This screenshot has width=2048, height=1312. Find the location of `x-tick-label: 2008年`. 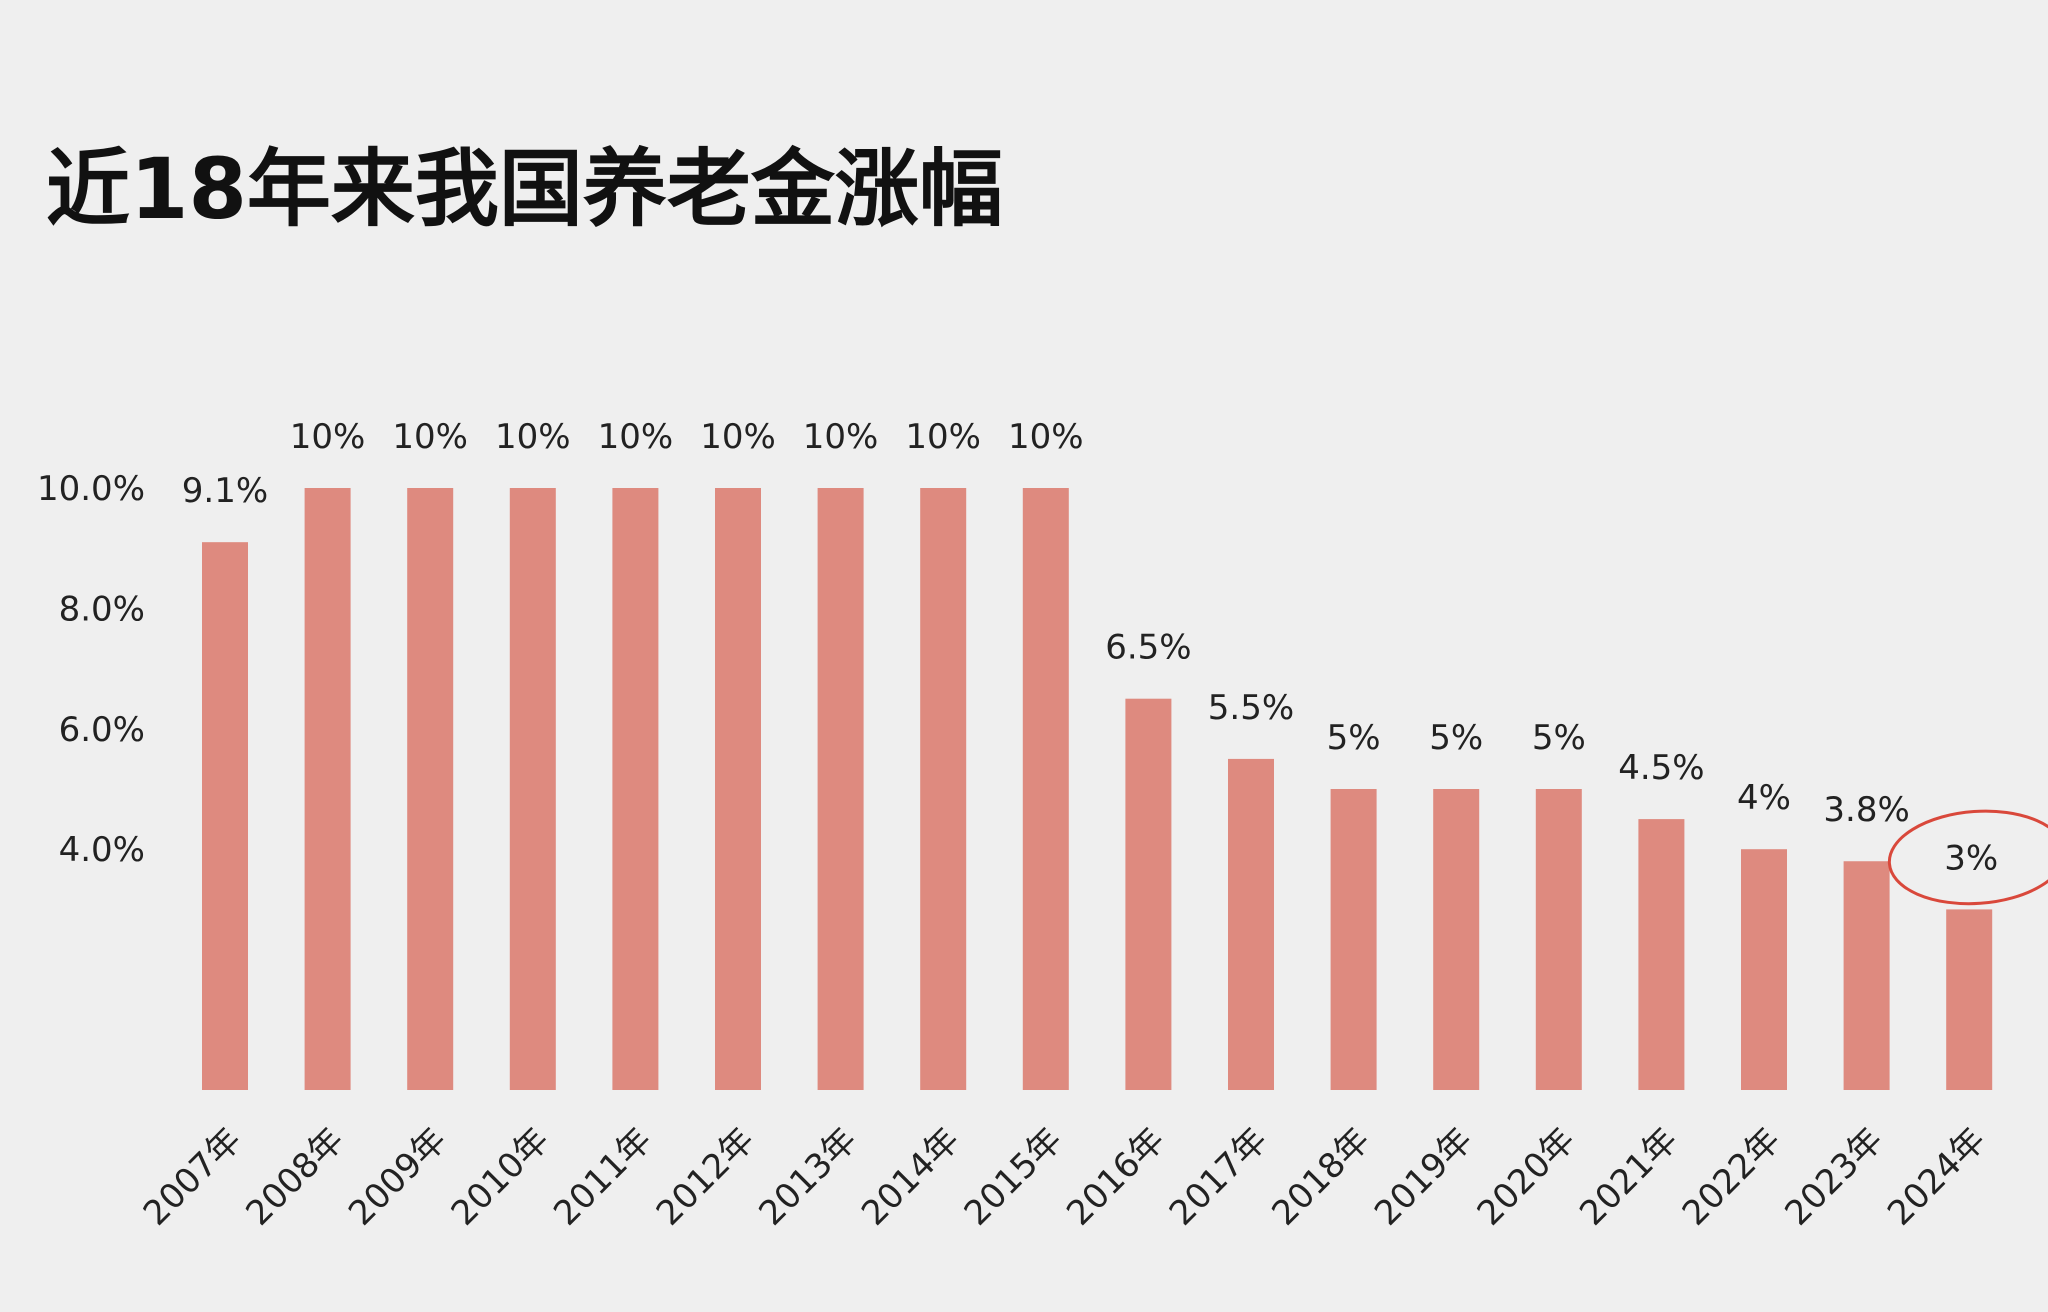

x-tick-label: 2008年 is located at coordinates (295, 1177).